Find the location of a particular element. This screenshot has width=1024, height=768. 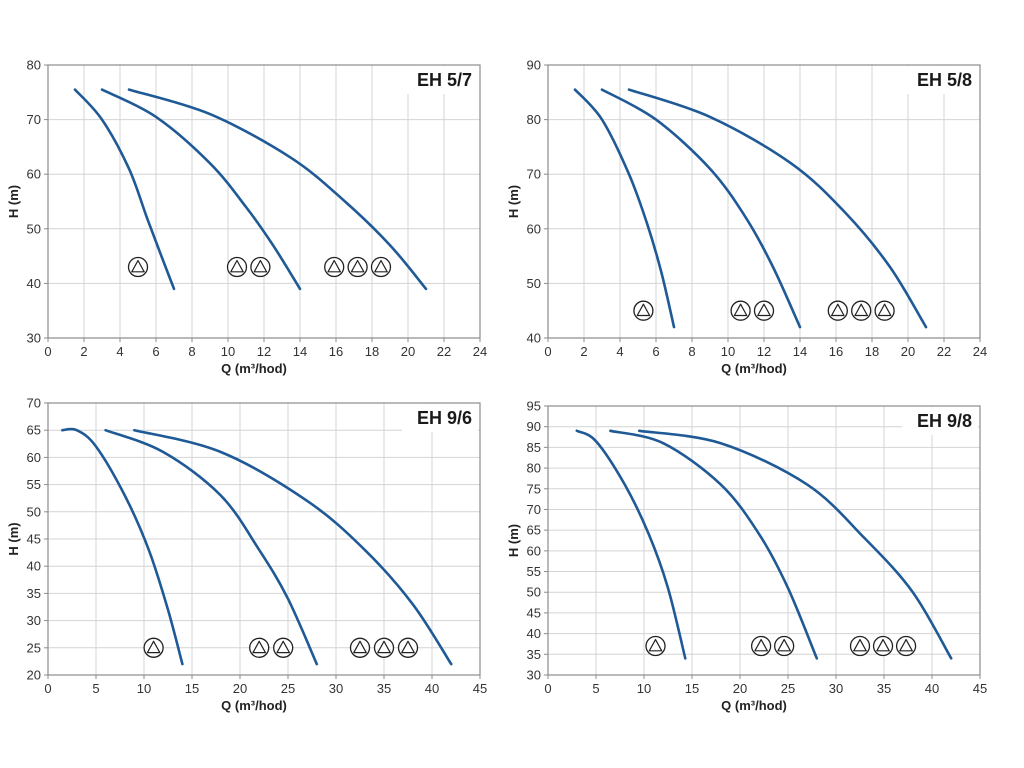

y-tick-label: 20 is located at coordinates (34, 675).